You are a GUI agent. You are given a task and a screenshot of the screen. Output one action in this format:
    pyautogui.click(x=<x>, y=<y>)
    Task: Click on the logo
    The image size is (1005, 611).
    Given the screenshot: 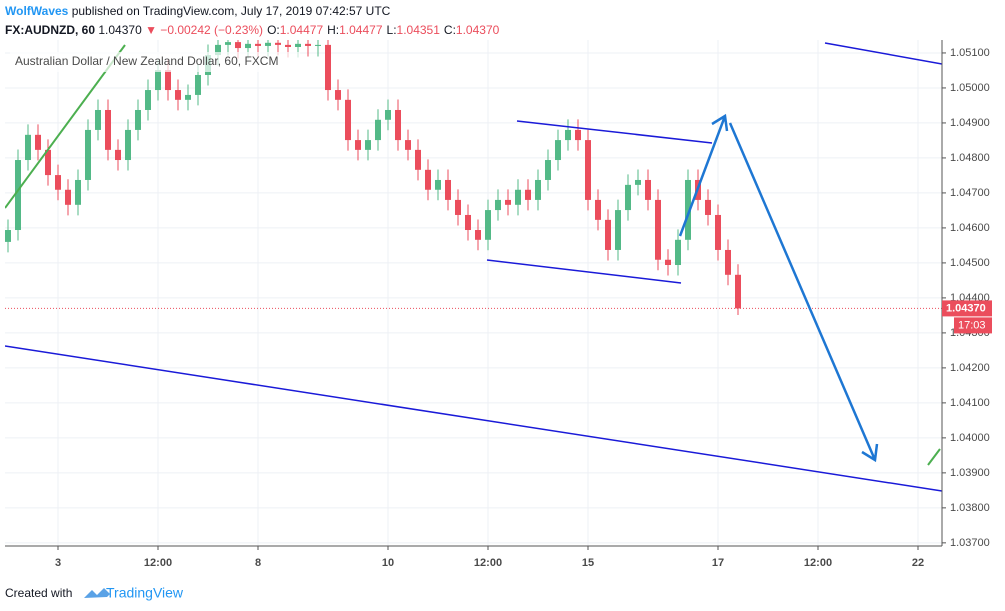 What is the action you would take?
    pyautogui.click(x=97, y=593)
    